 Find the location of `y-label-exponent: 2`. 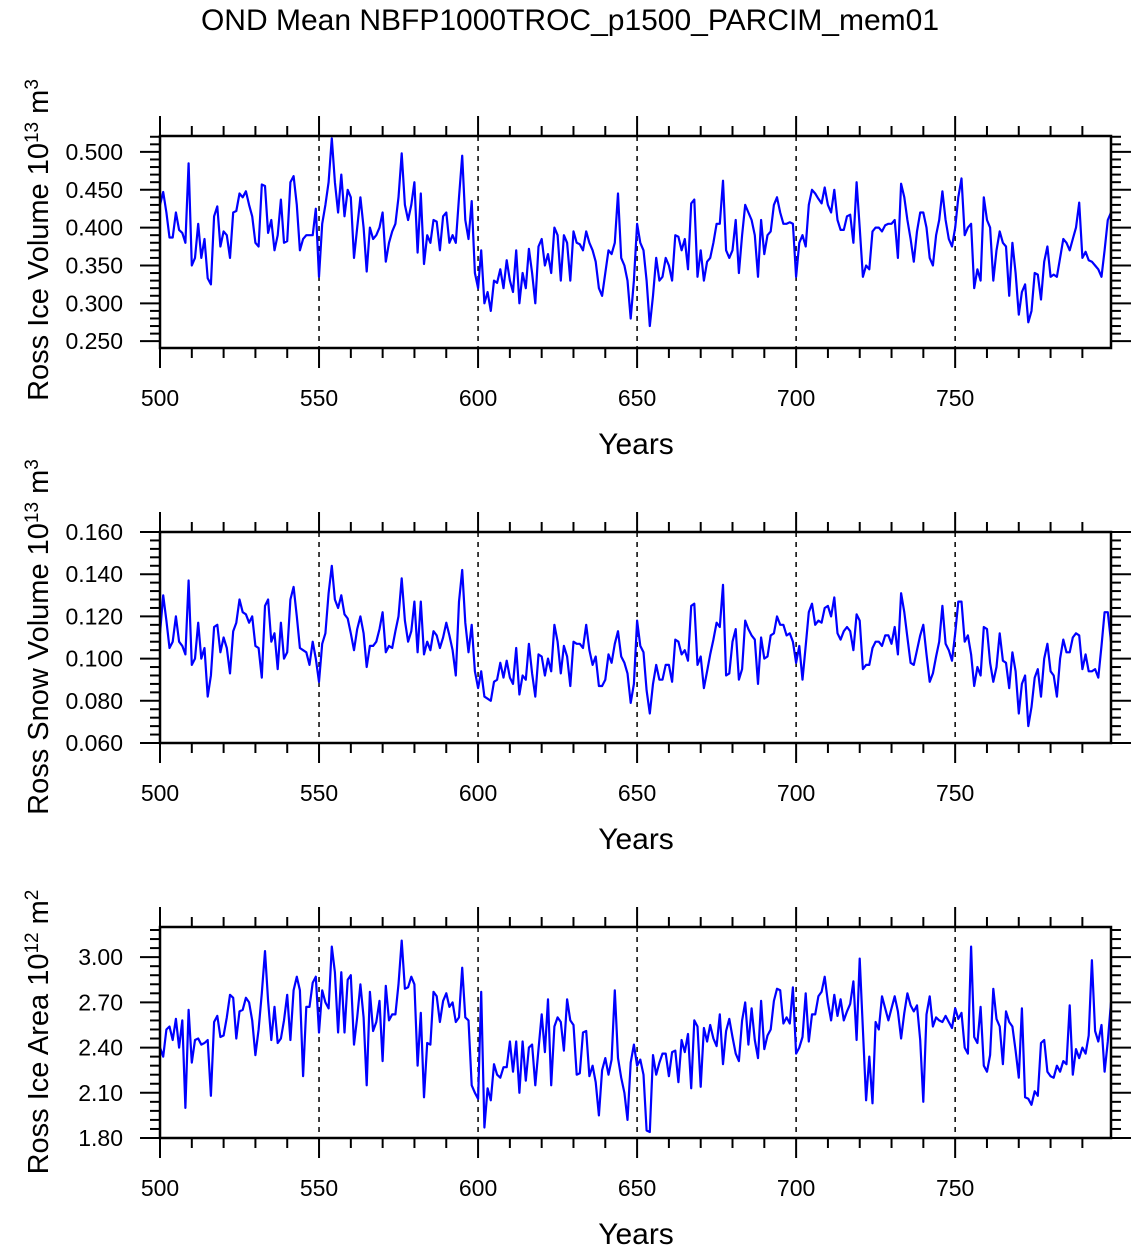

y-label-exponent: 2 is located at coordinates (32, 895).